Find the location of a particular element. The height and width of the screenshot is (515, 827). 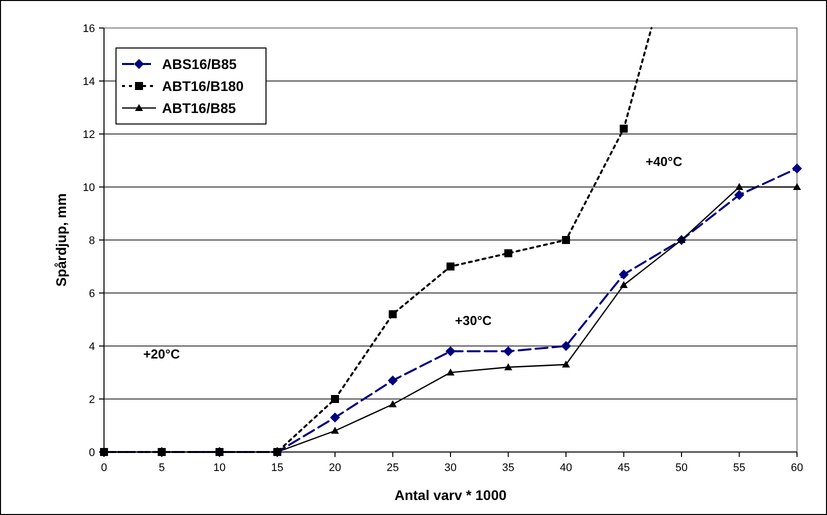

legend-label: ABT16/B85 is located at coordinates (199, 108).